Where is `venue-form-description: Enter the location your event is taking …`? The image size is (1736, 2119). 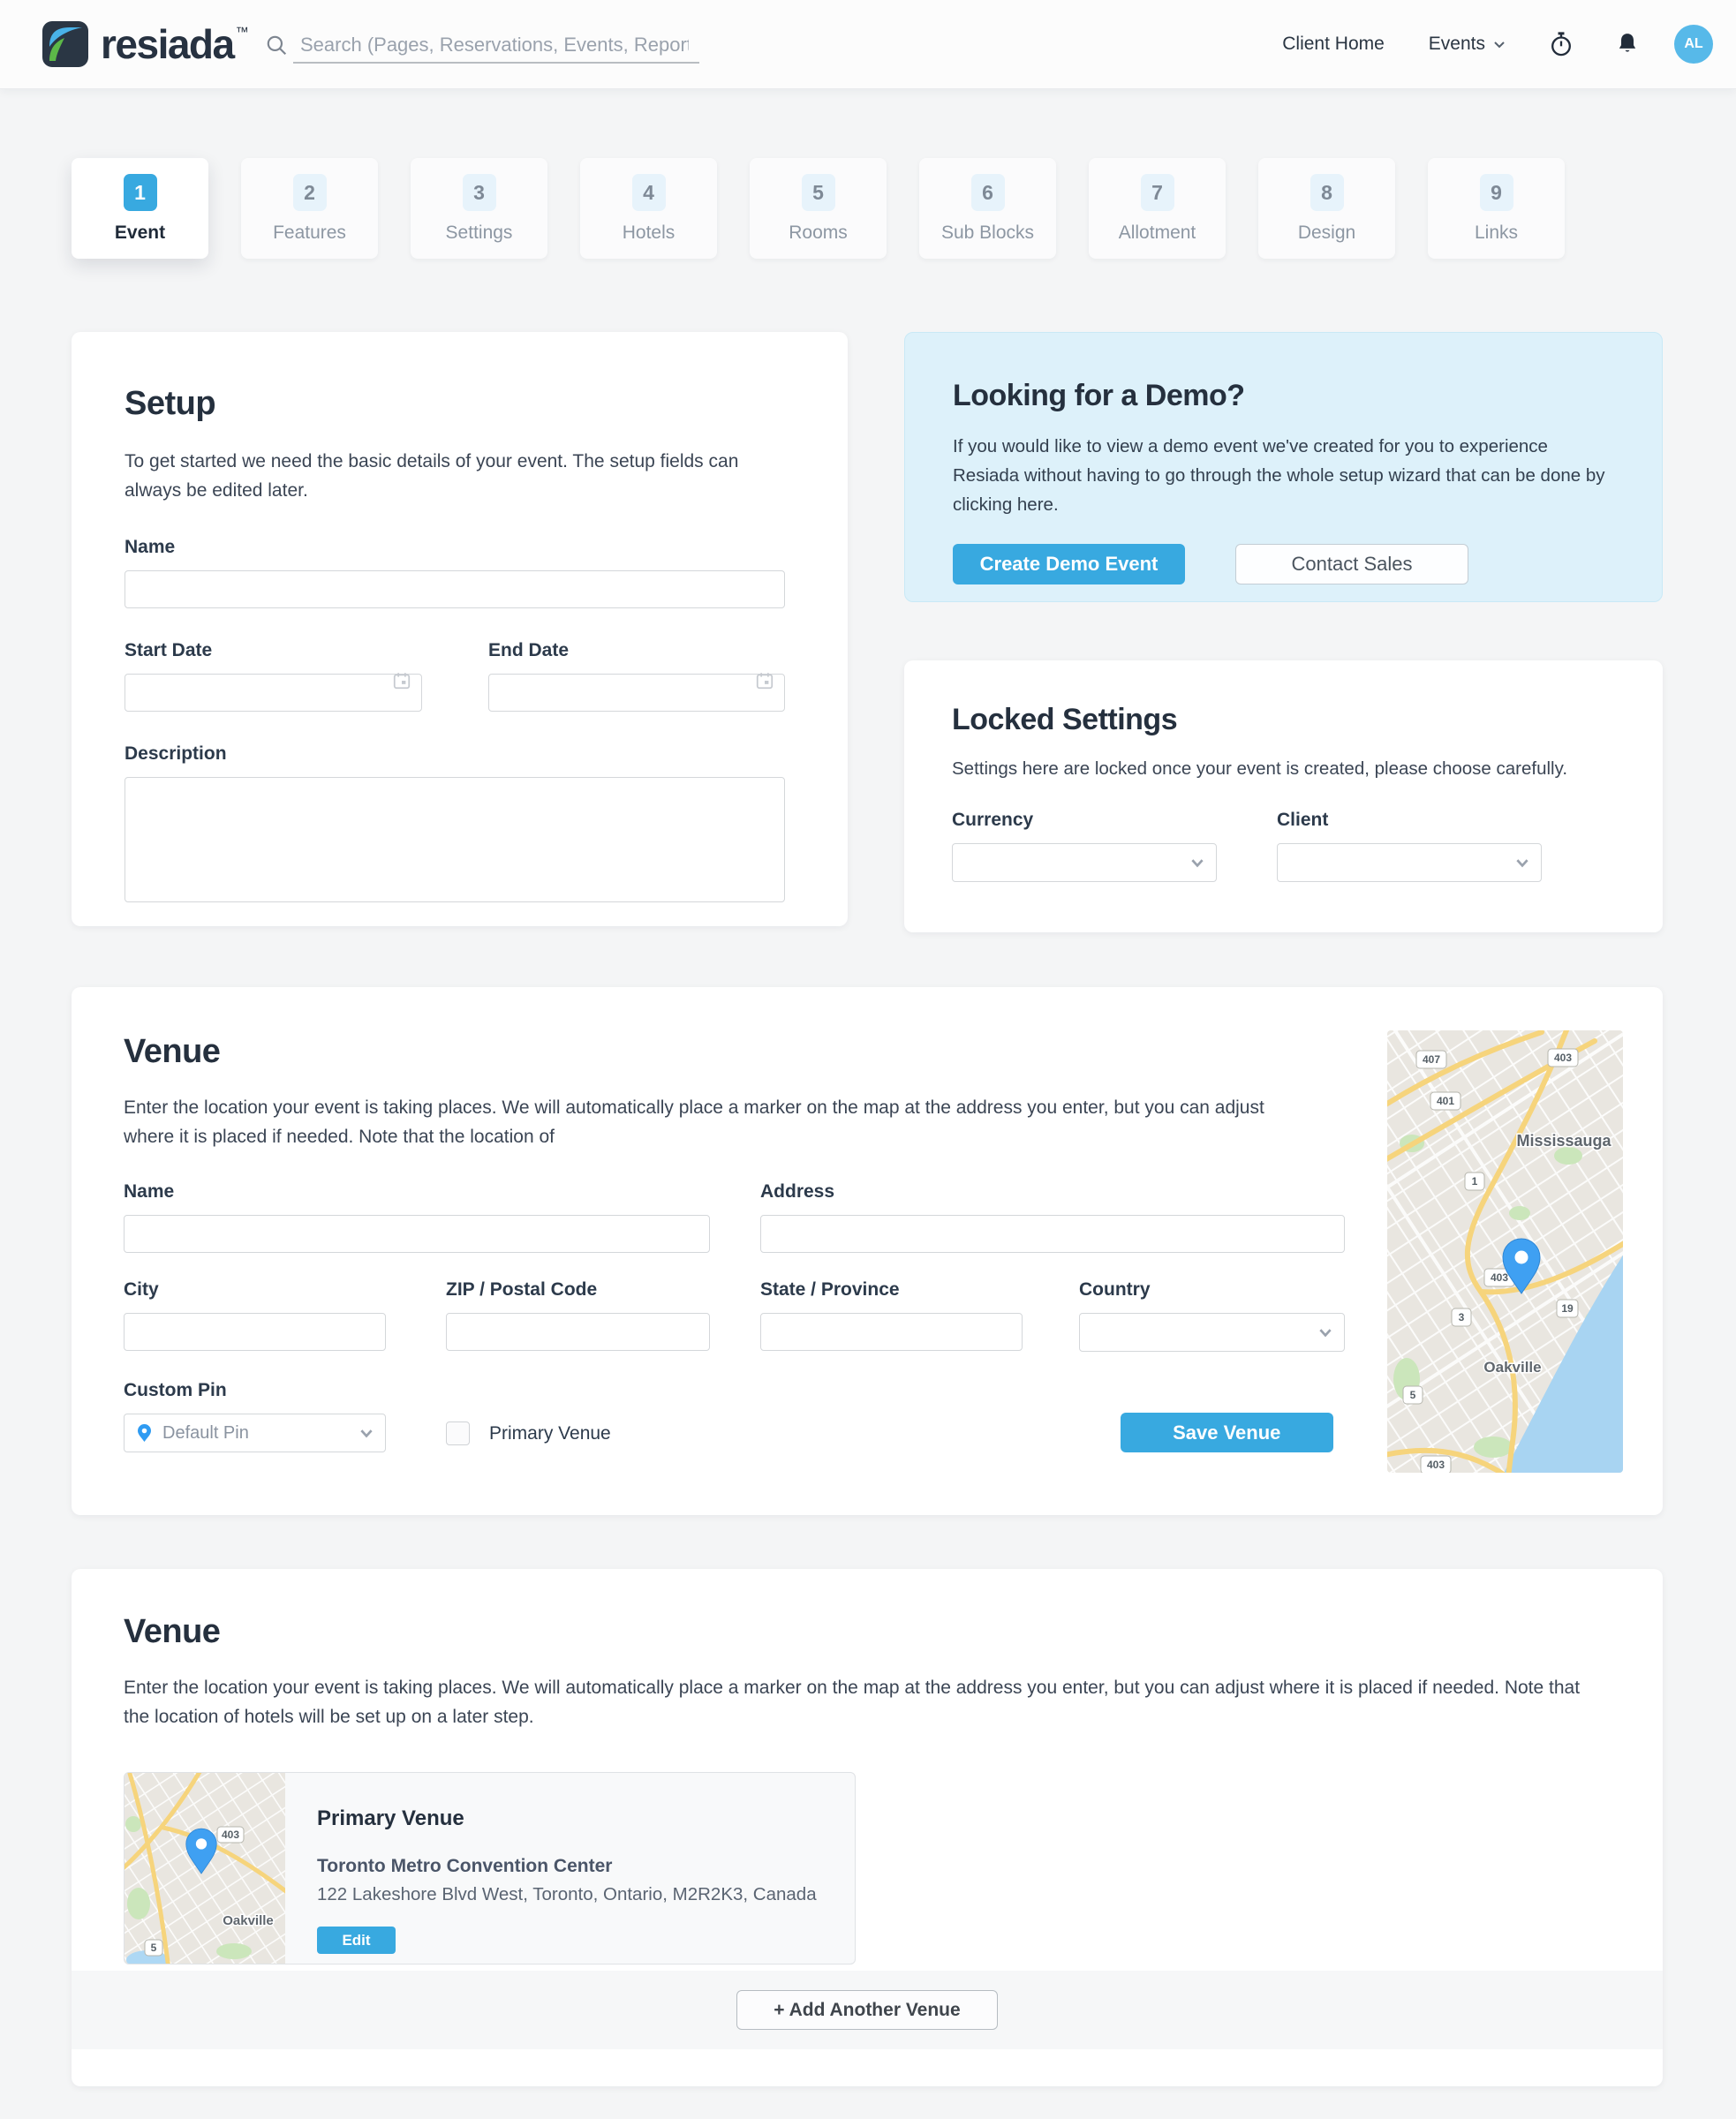 venue-form-description: Enter the location your event is taking … is located at coordinates (694, 1122).